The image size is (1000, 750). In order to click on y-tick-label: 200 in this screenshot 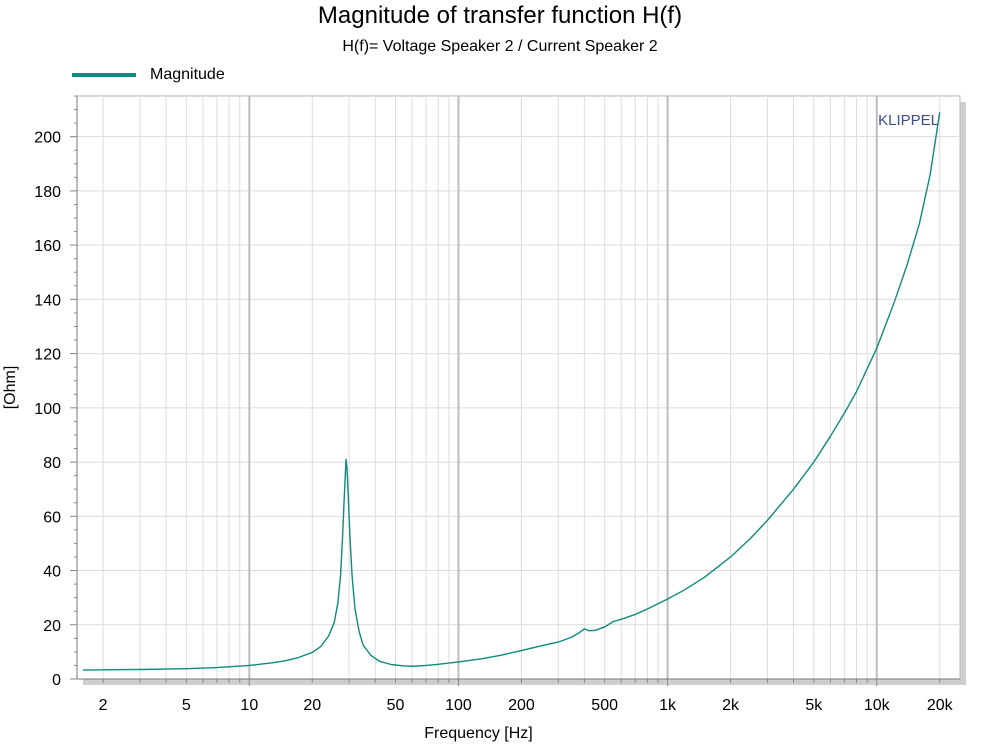, I will do `click(47, 138)`.